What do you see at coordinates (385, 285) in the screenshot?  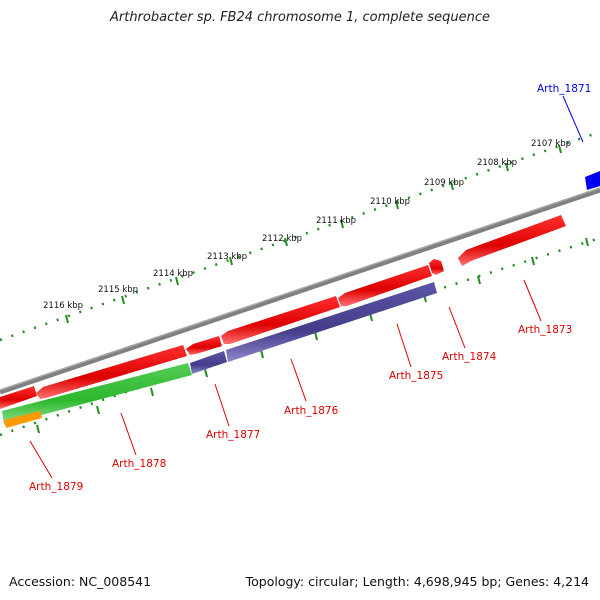 I see `gene-arth-1875-feature` at bounding box center [385, 285].